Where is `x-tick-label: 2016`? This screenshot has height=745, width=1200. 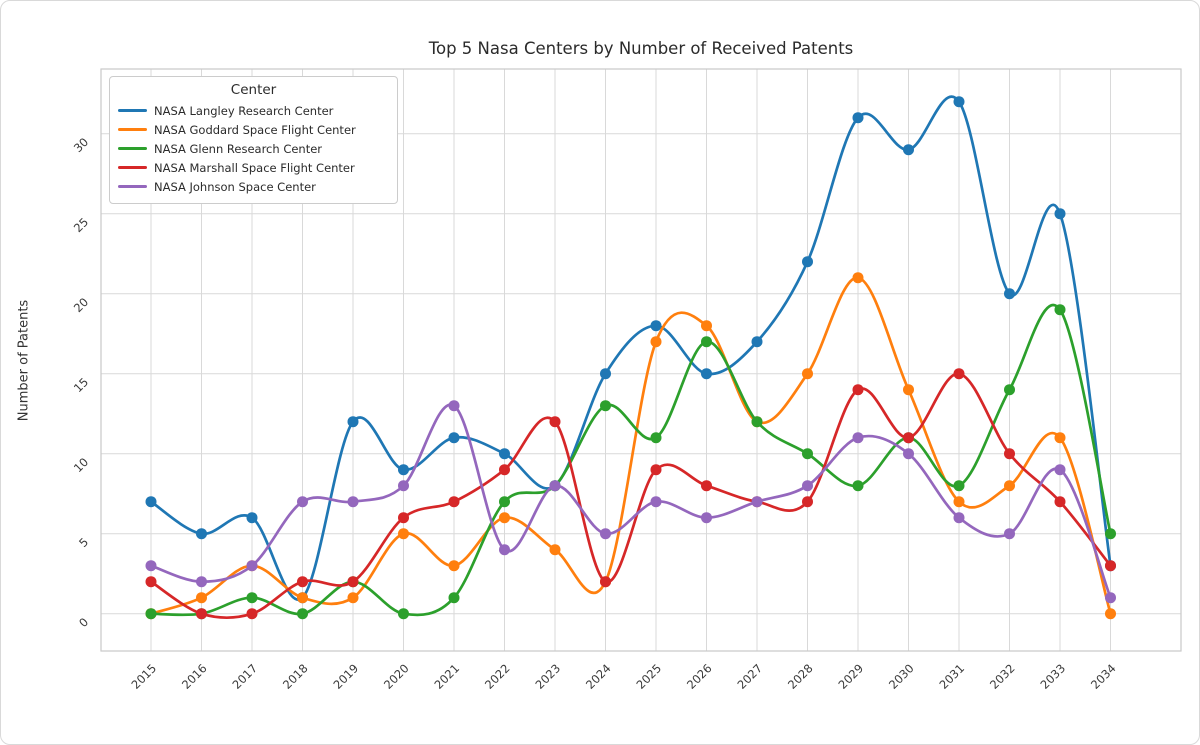
x-tick-label: 2016 is located at coordinates (194, 676).